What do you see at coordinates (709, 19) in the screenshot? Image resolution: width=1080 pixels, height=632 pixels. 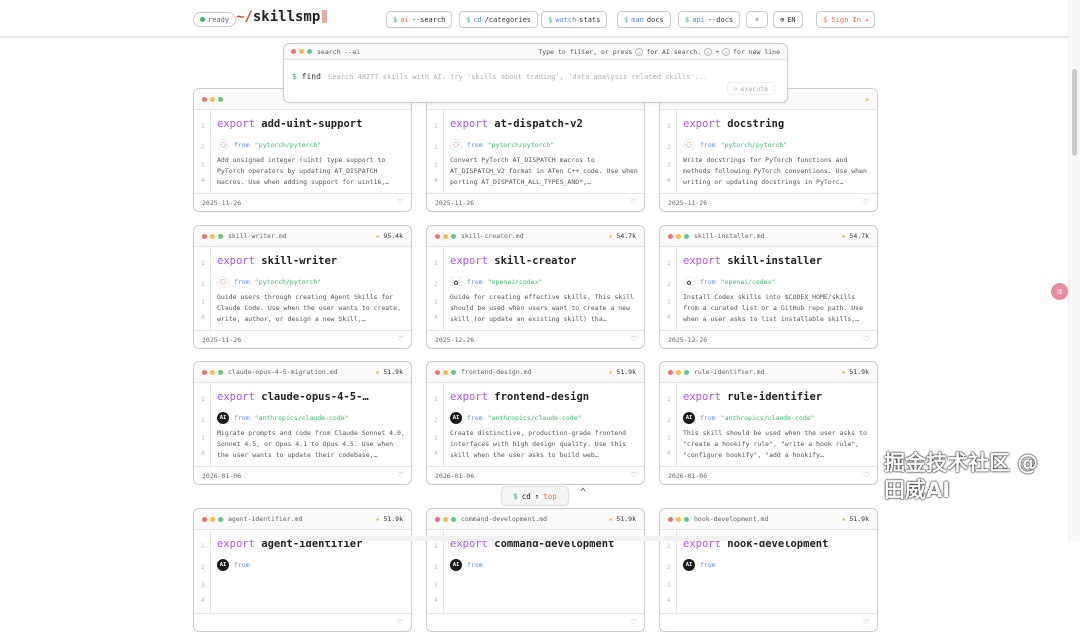 I see `nav-api-button: $ api --docs` at bounding box center [709, 19].